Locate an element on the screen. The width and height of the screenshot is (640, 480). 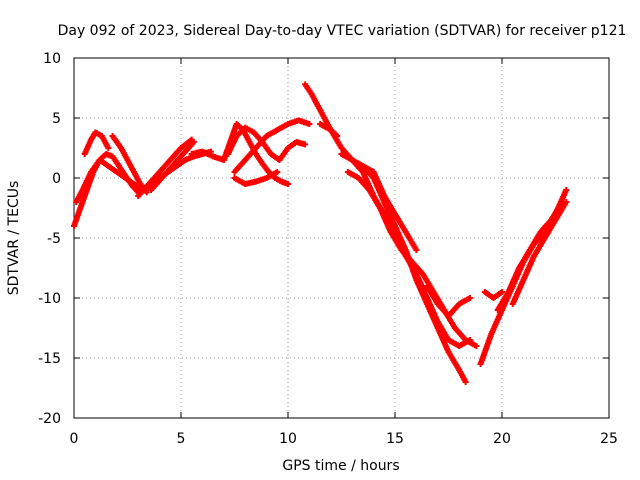
x-axis-label: GPS time / hours is located at coordinates (340, 466).